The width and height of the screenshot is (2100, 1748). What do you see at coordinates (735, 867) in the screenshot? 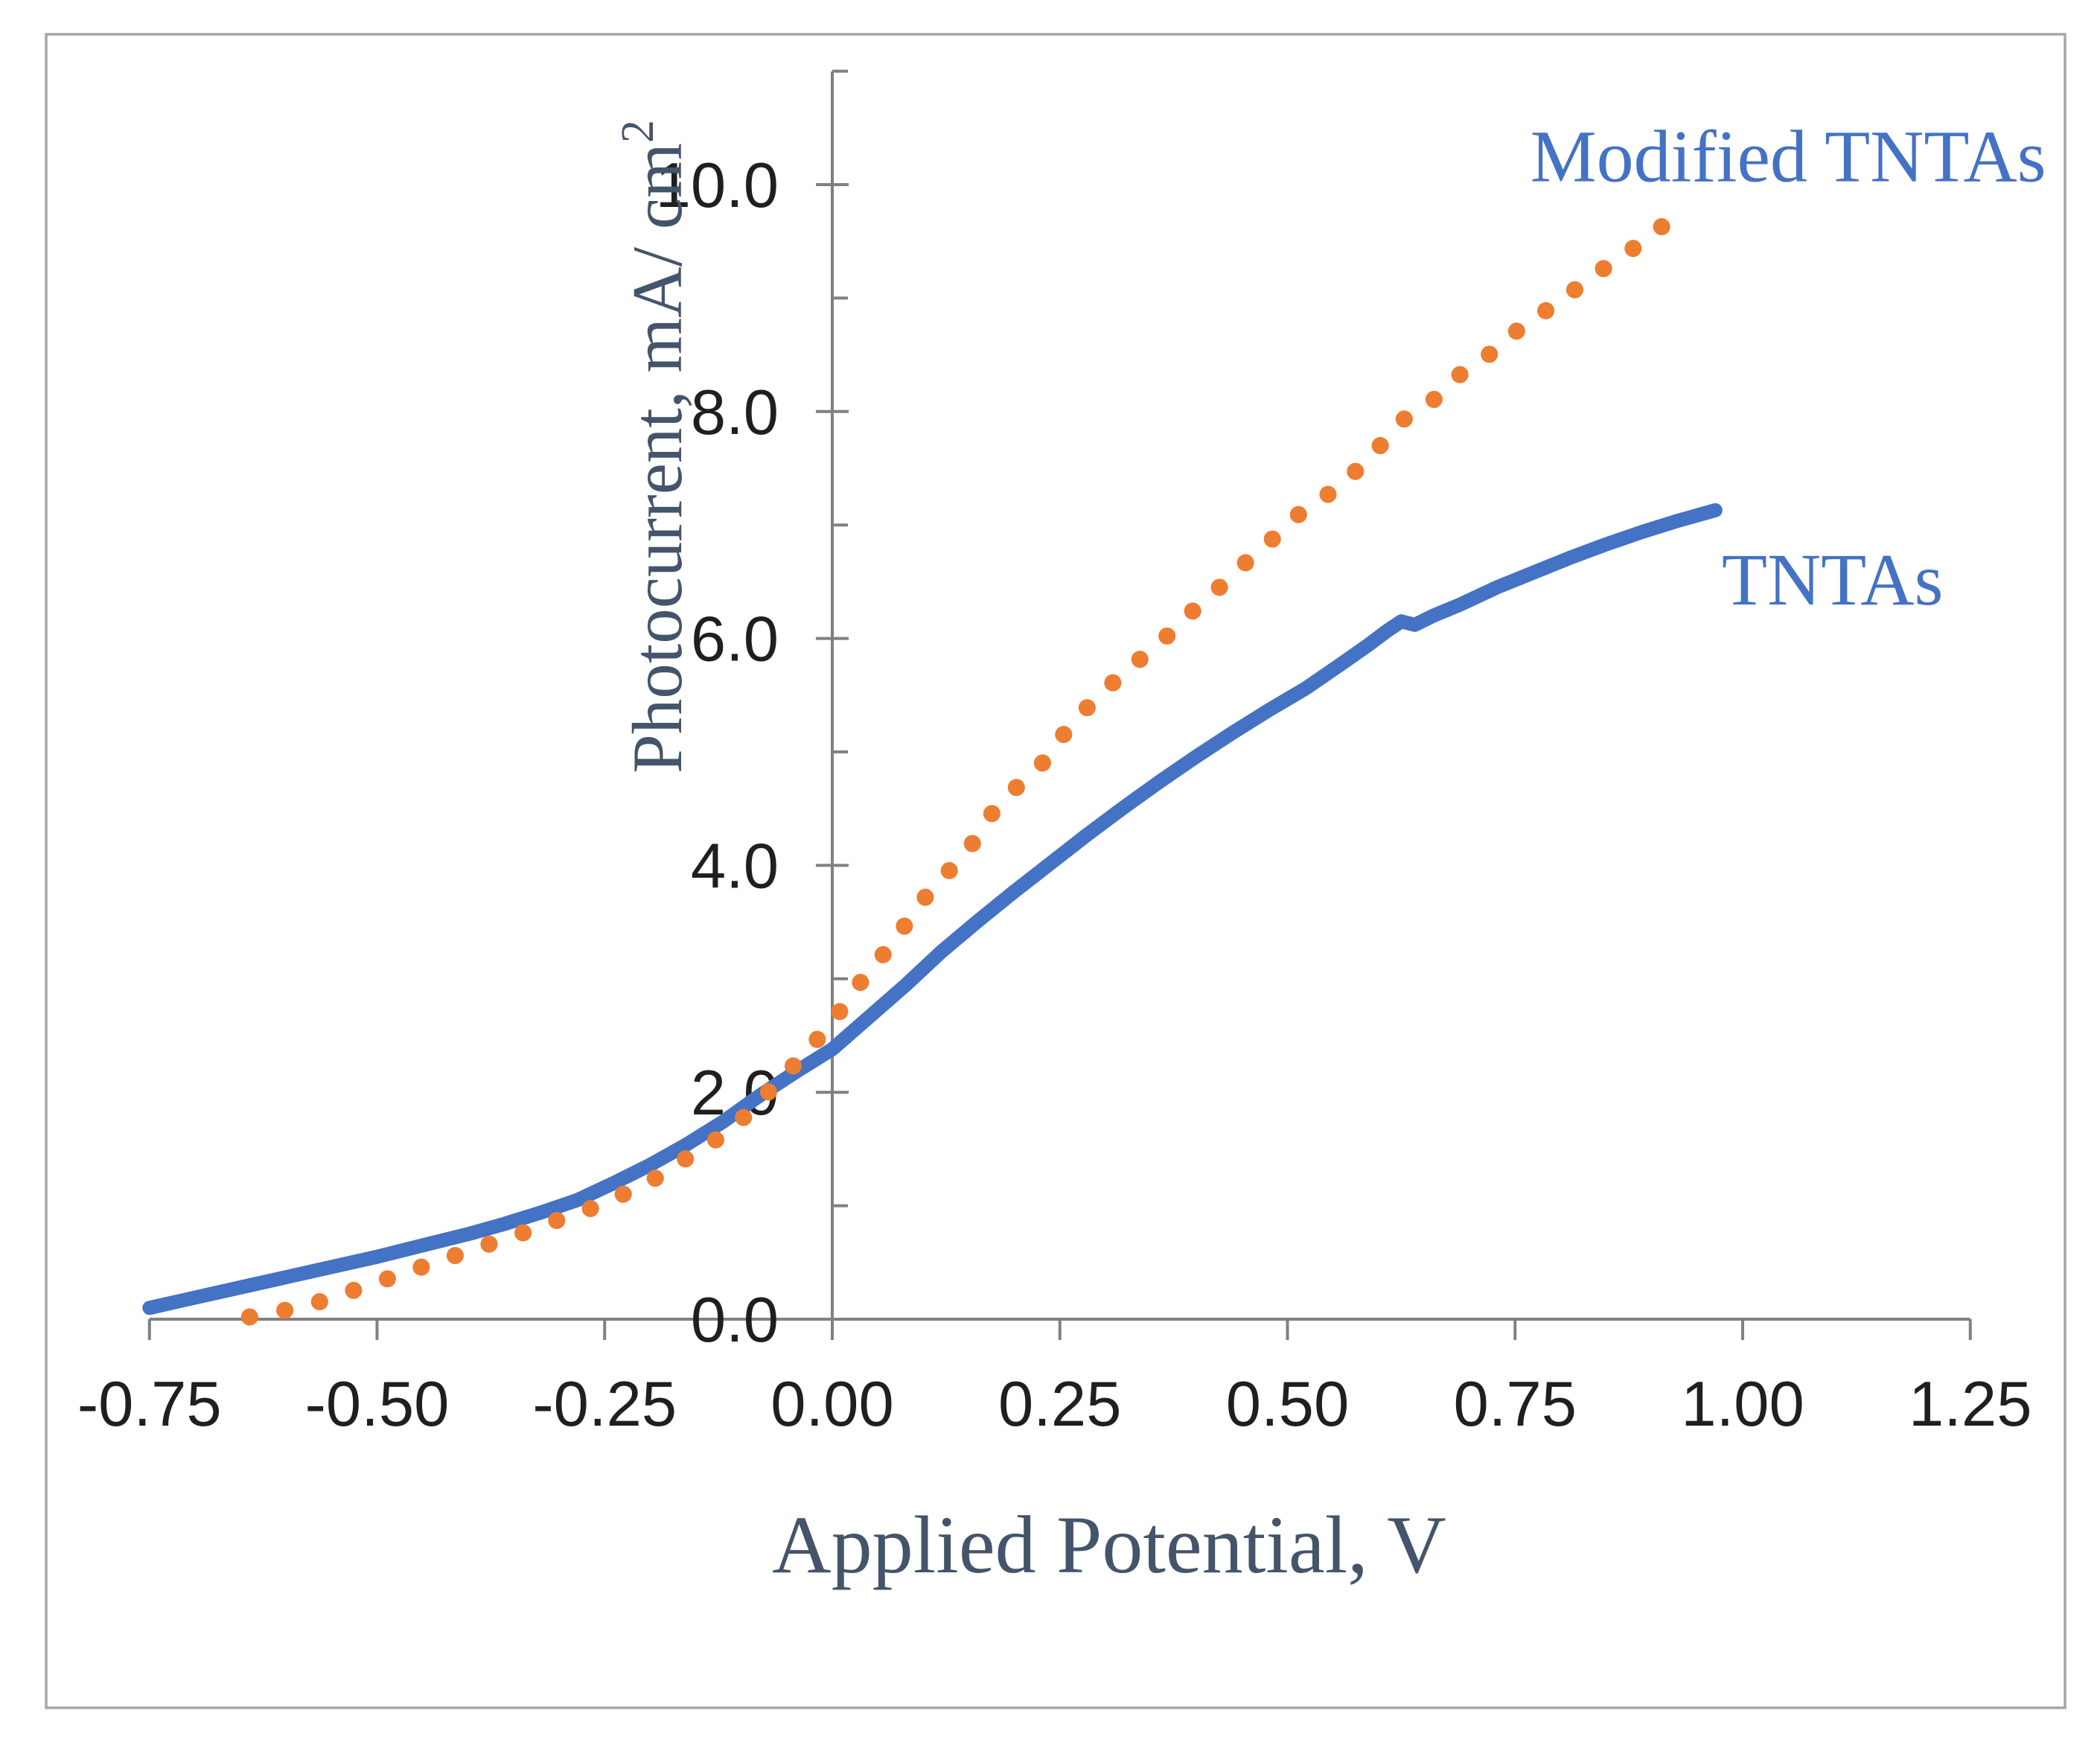
I see `y-tick-label: 4.0` at bounding box center [735, 867].